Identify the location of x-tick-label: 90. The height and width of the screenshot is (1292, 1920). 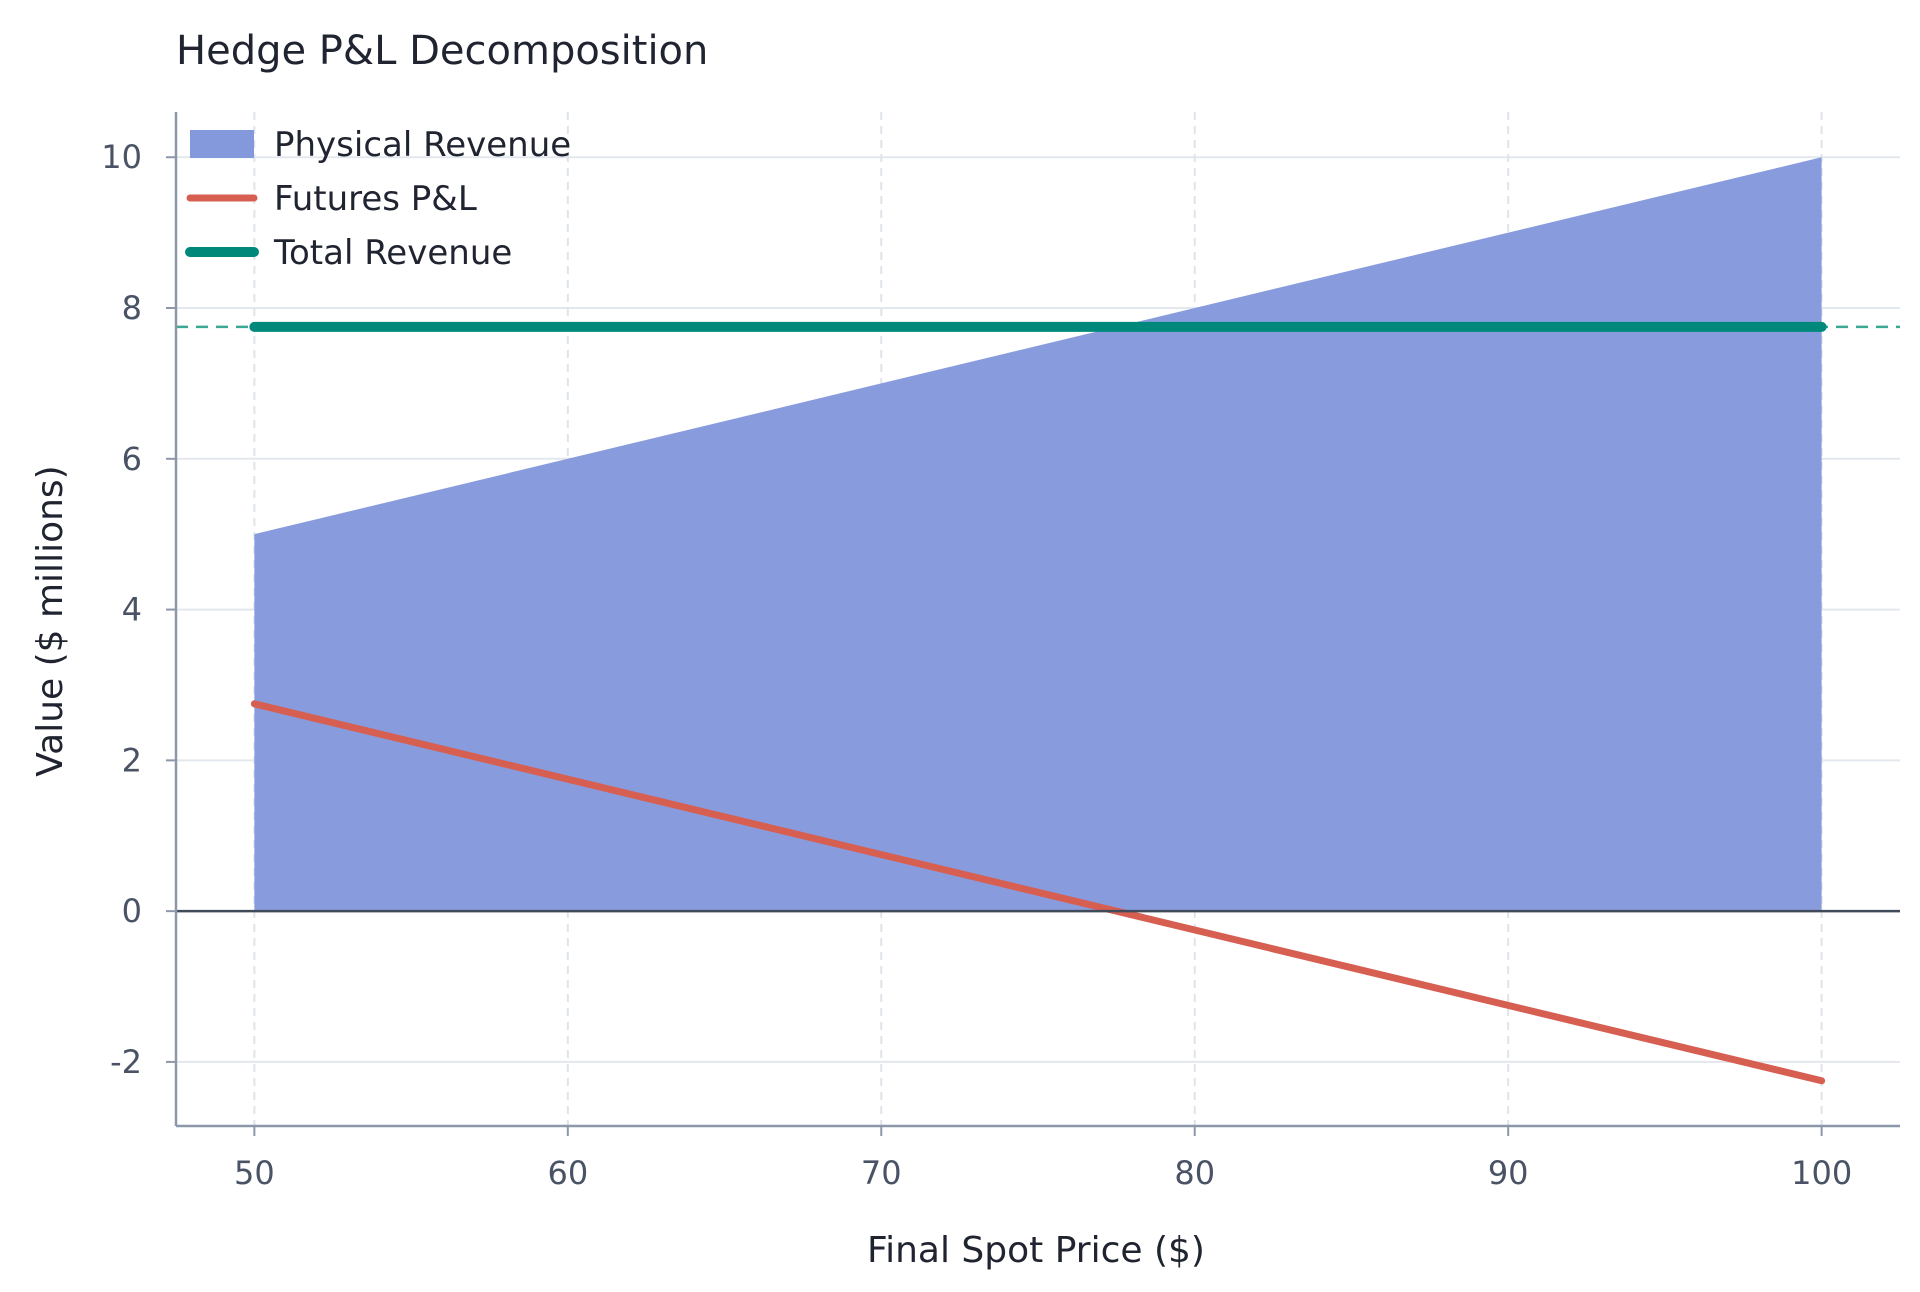
(1508, 1173).